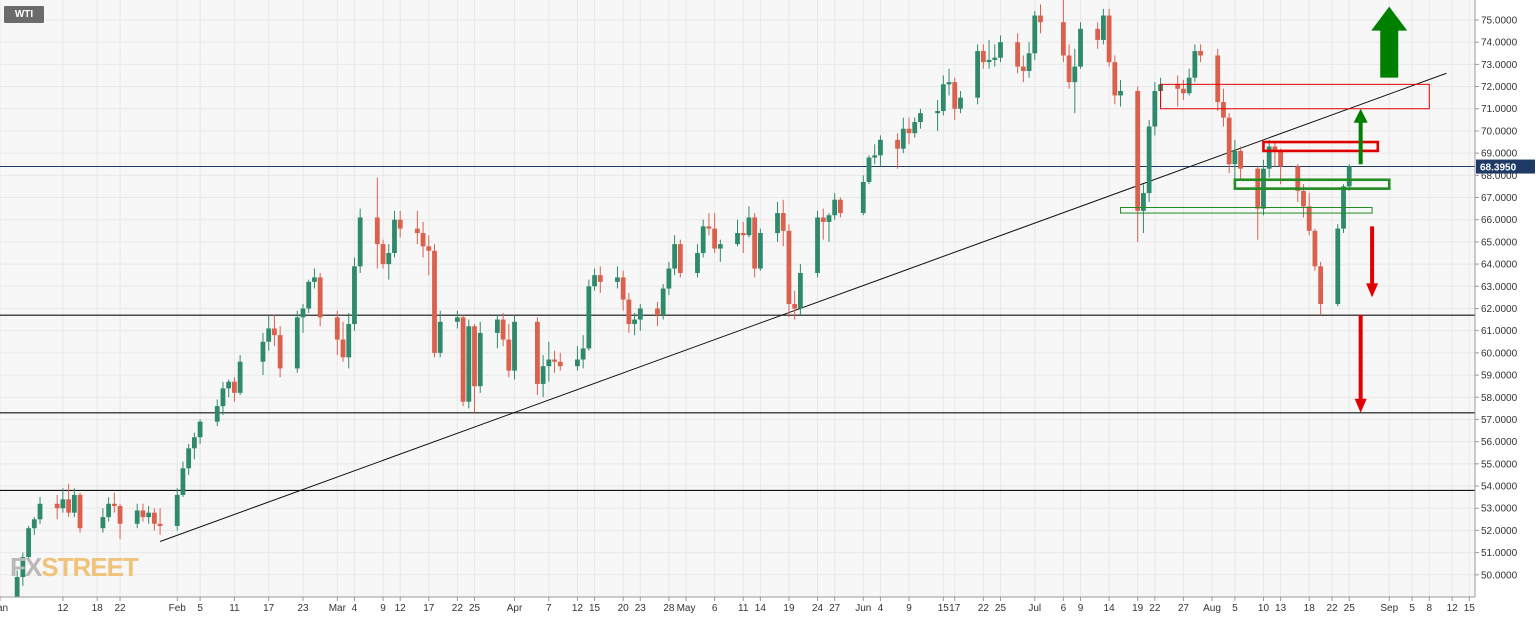 Image resolution: width=1536 pixels, height=618 pixels. What do you see at coordinates (1499, 420) in the screenshot?
I see `y-tick-label: 57.0000` at bounding box center [1499, 420].